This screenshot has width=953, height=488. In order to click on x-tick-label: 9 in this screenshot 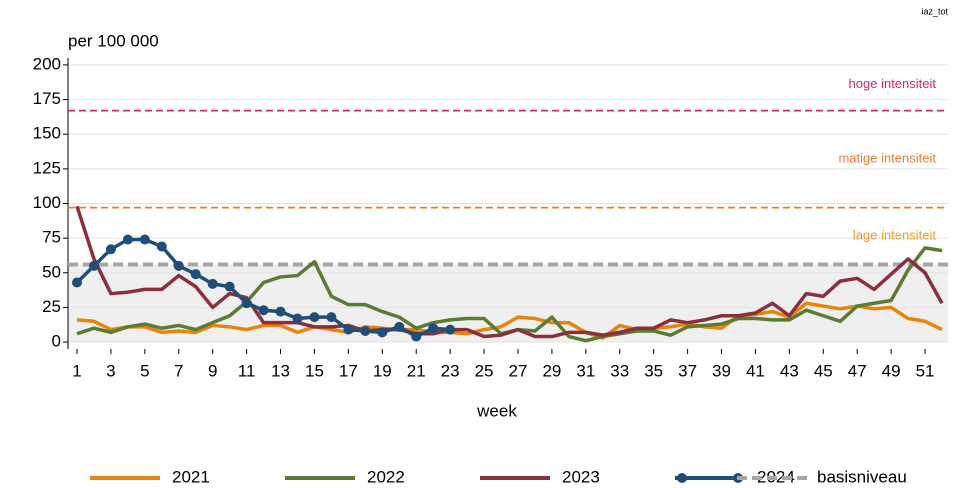, I will do `click(212, 370)`.